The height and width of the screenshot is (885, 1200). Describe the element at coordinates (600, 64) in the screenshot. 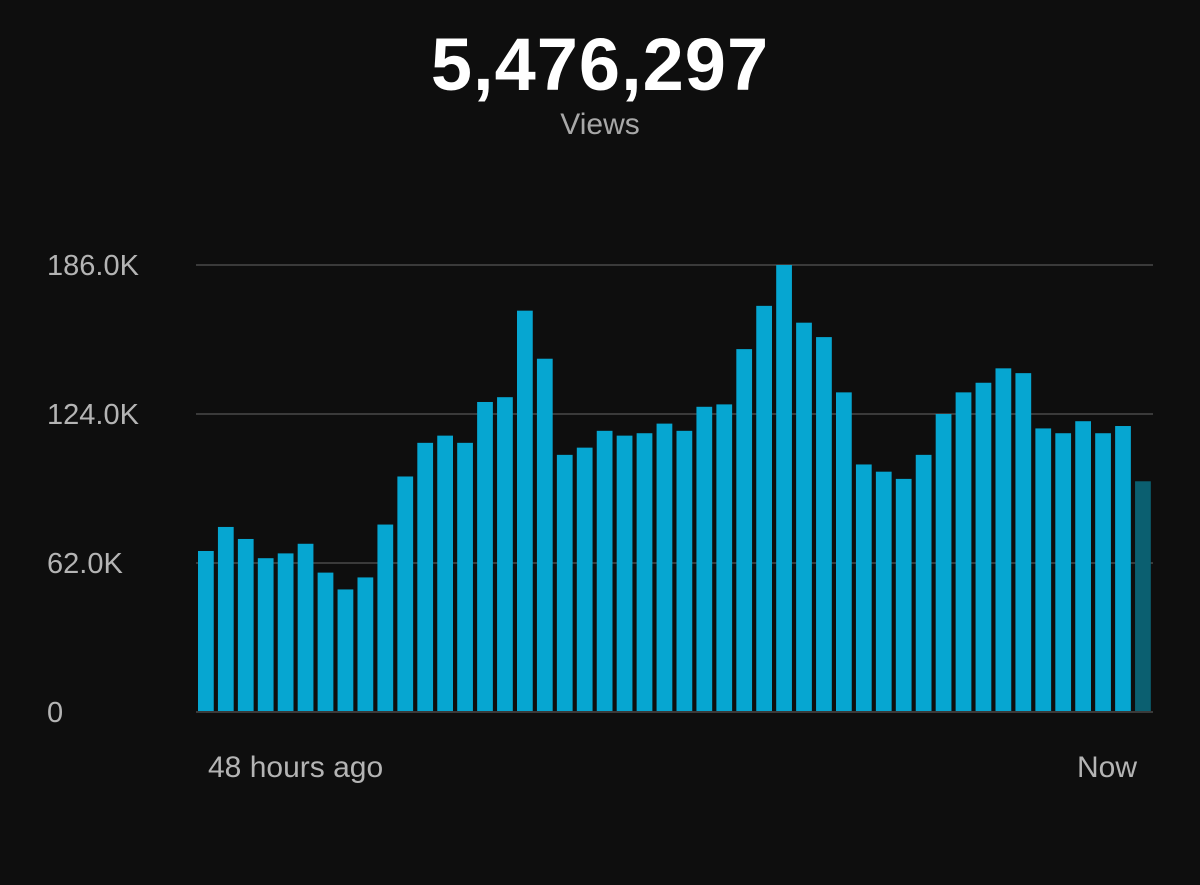

I see `total-views-value: 5,476,297` at that location.